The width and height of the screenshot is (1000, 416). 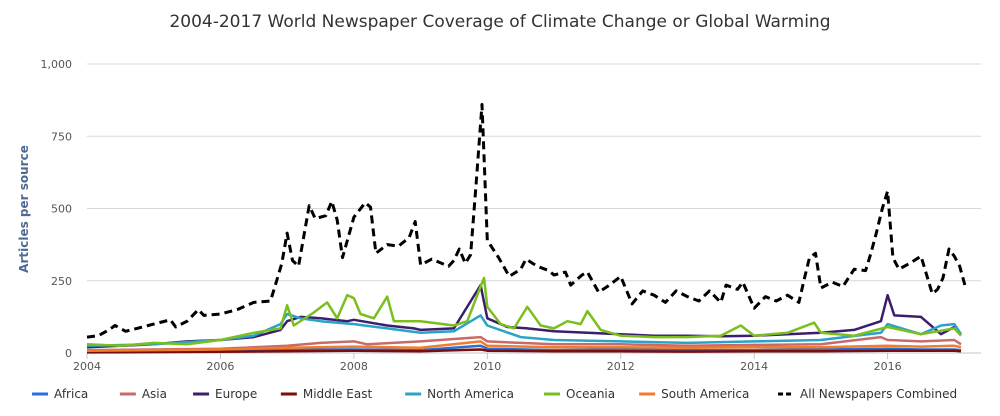 What do you see at coordinates (487, 366) in the screenshot?
I see `x-tick-label: 2010` at bounding box center [487, 366].